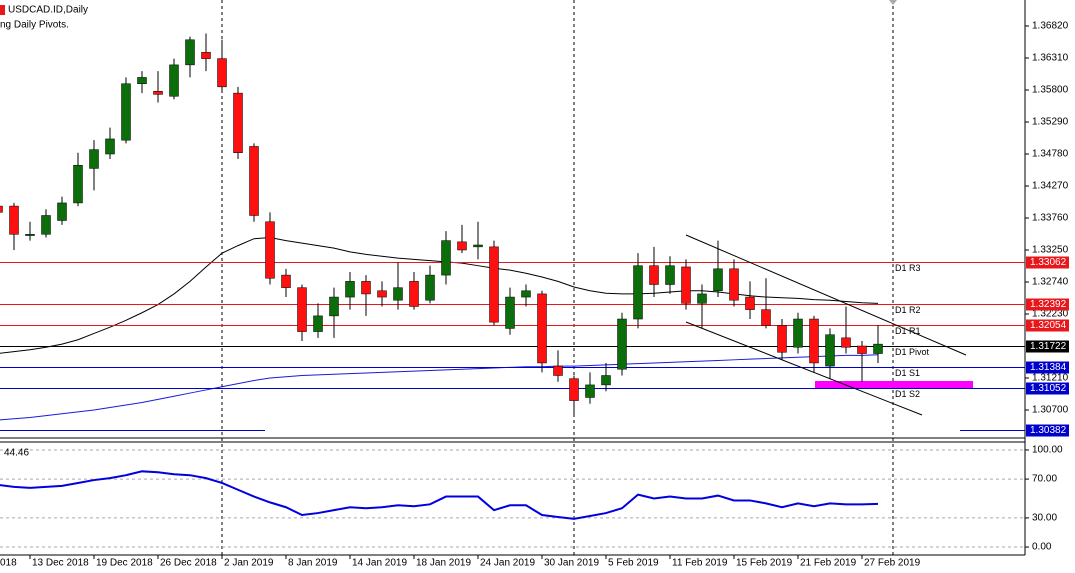  I want to click on shift-marker, so click(893, 2).